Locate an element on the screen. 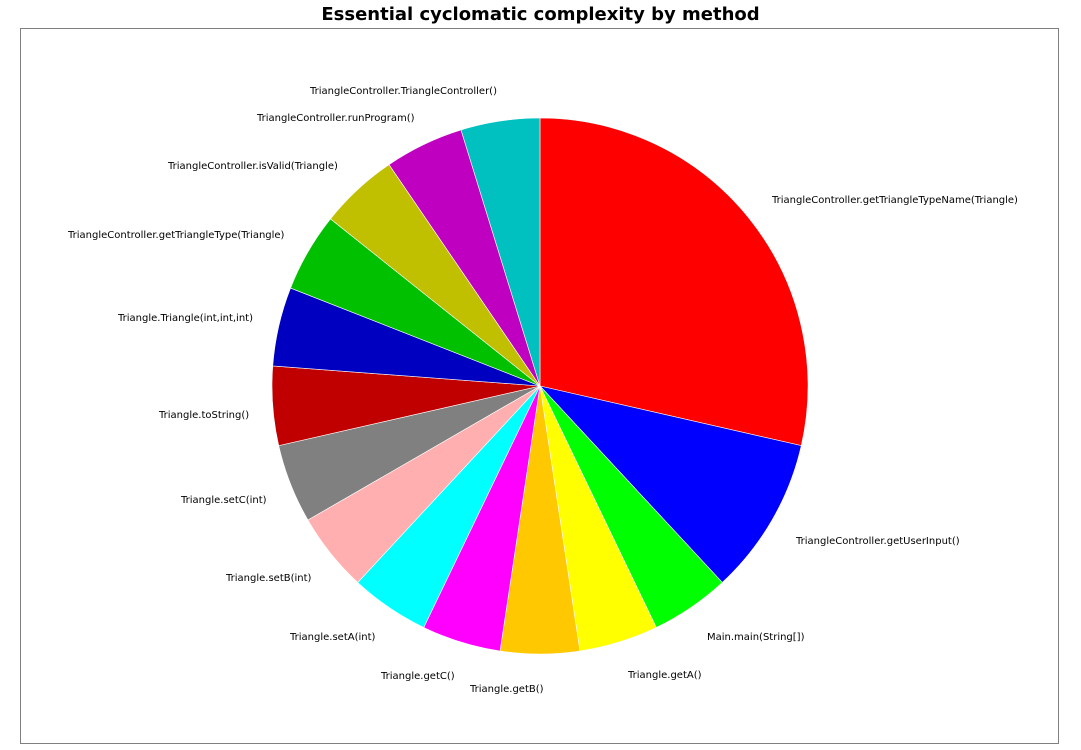 This screenshot has width=1081, height=750. slice-label: TriangleController.runProgram() is located at coordinates (335, 118).